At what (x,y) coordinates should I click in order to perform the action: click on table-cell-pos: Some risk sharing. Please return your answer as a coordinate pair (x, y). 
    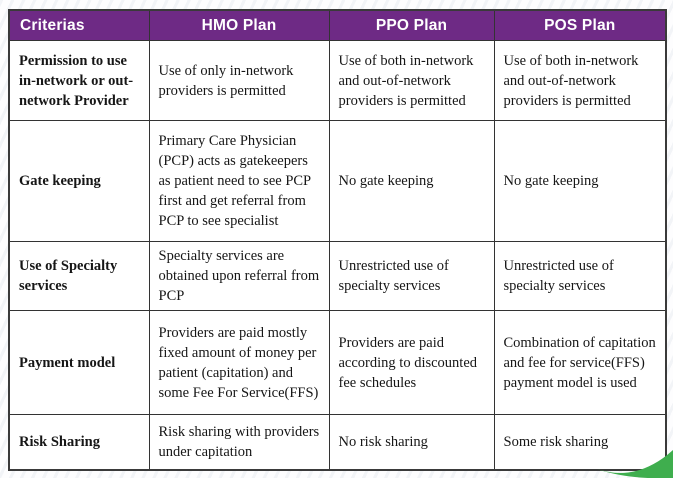
    Looking at the image, I should click on (580, 442).